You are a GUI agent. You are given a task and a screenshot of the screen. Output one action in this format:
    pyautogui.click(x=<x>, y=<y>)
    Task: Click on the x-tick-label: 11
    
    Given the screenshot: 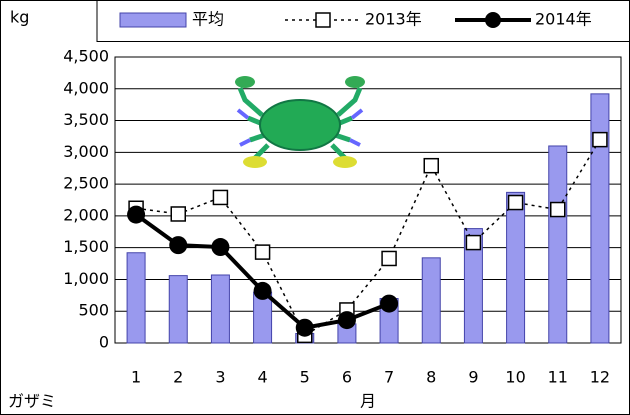 What is the action you would take?
    pyautogui.click(x=558, y=377)
    